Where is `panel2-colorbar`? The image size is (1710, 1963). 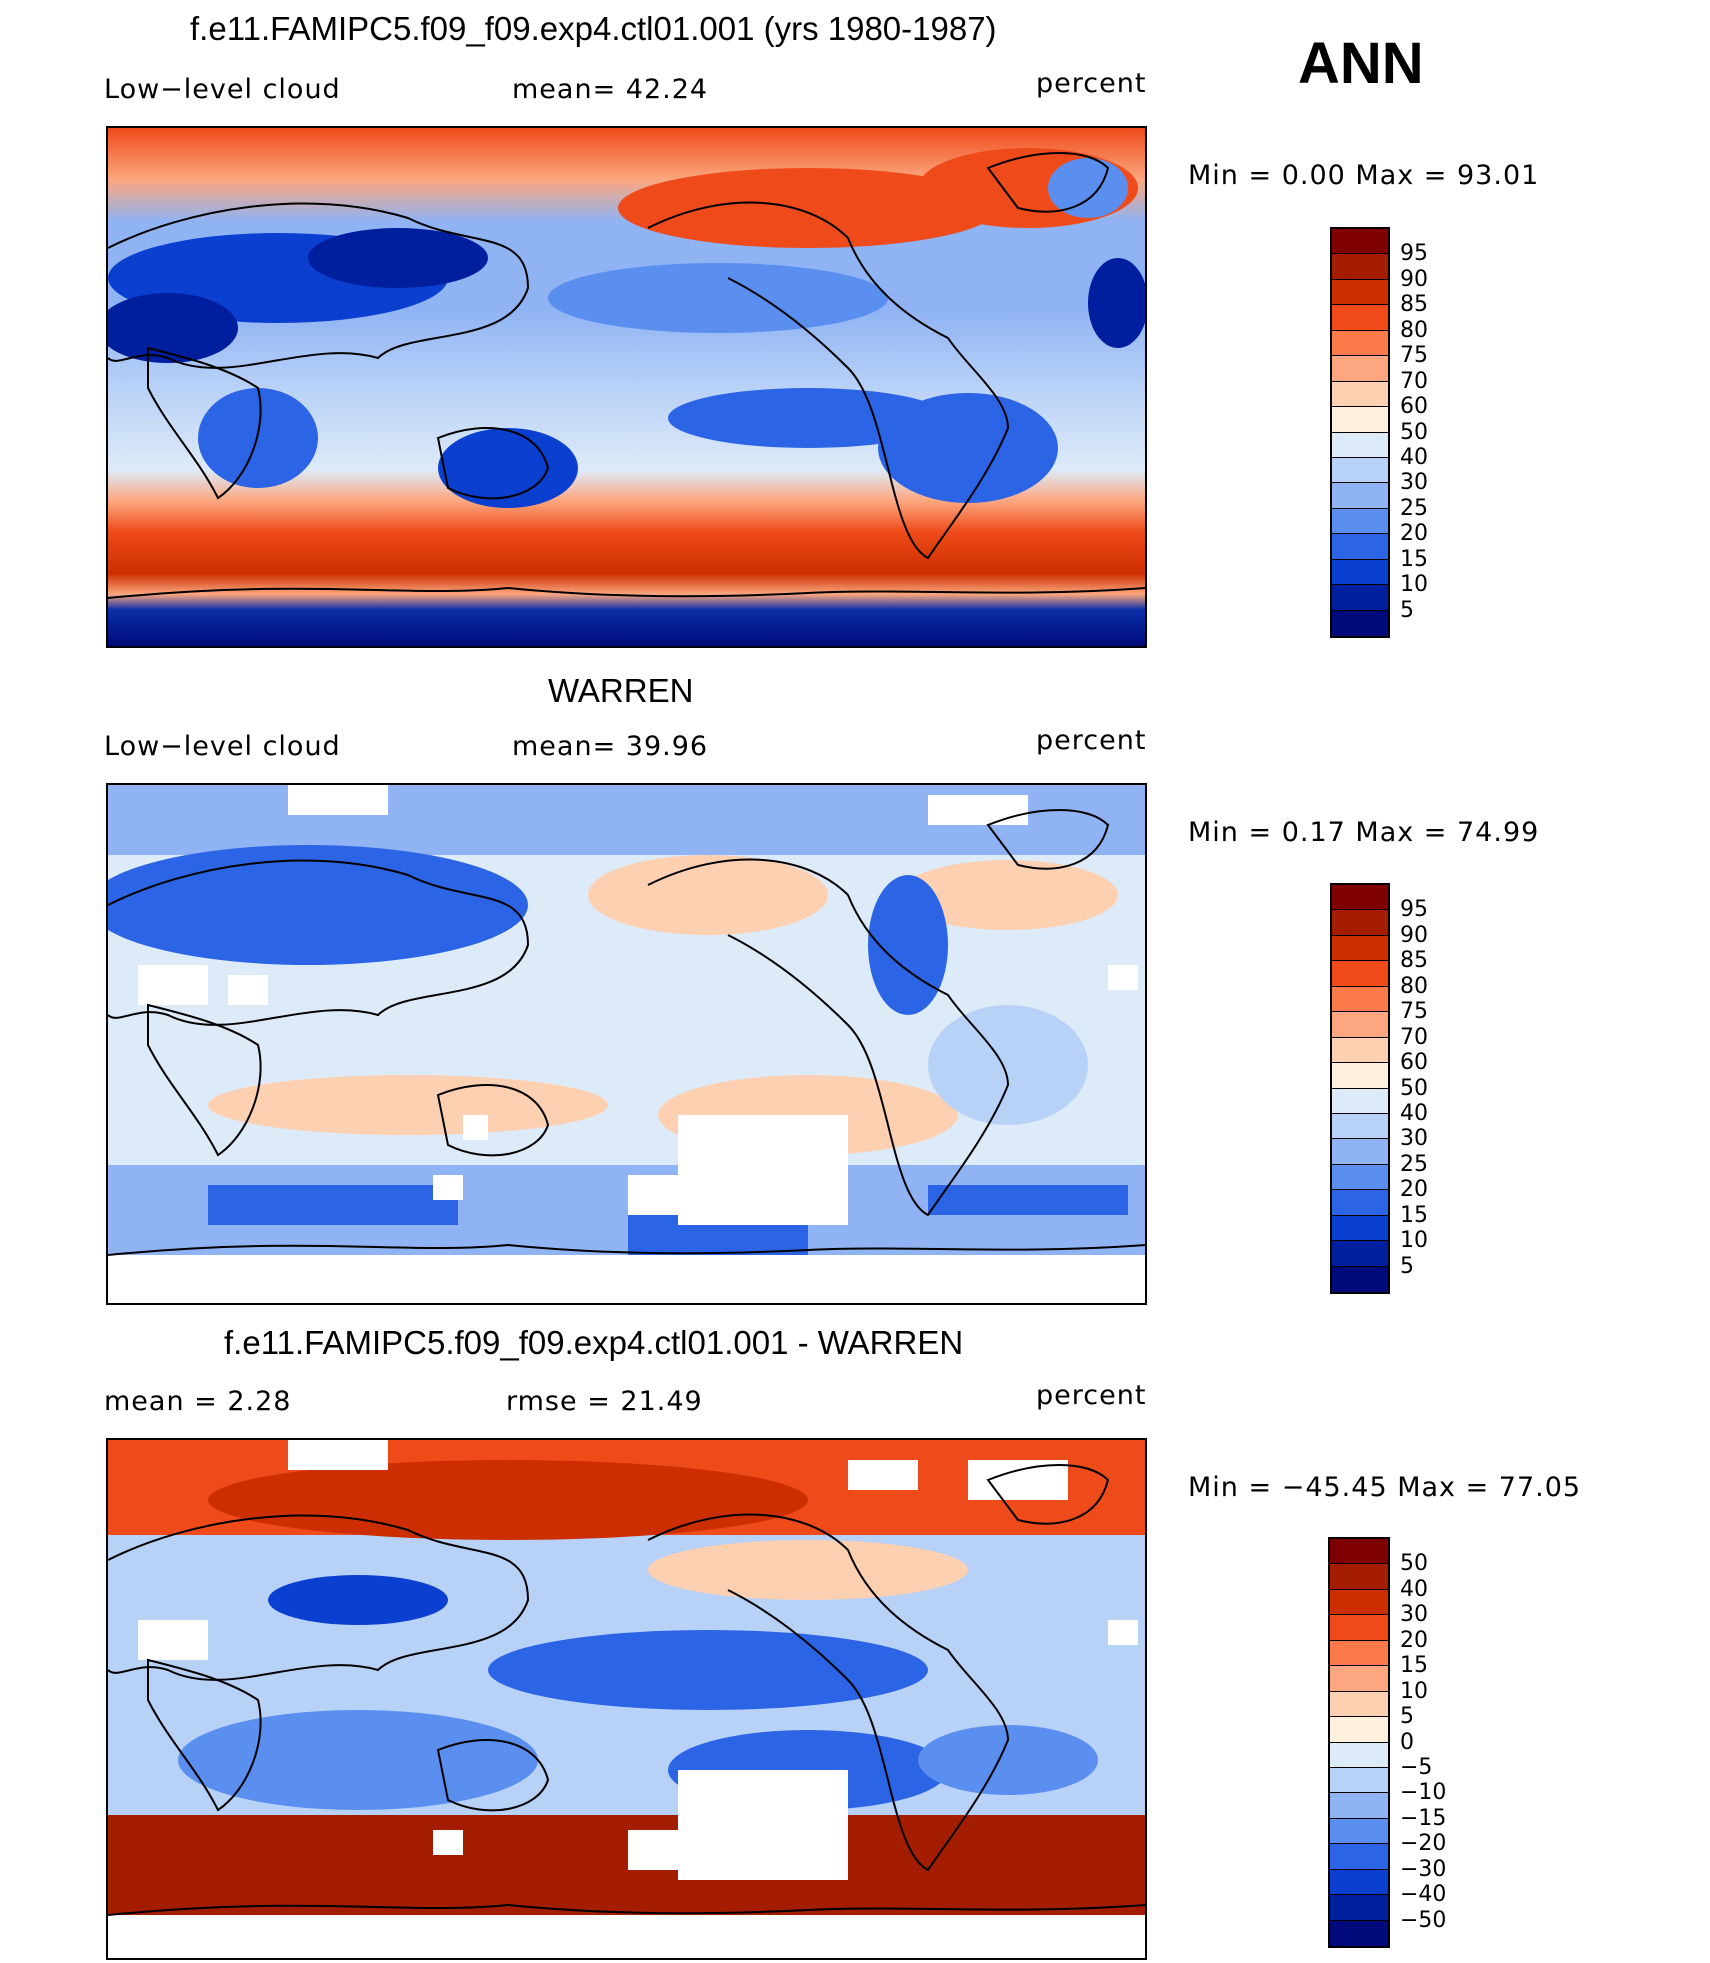 panel2-colorbar is located at coordinates (1360, 1088).